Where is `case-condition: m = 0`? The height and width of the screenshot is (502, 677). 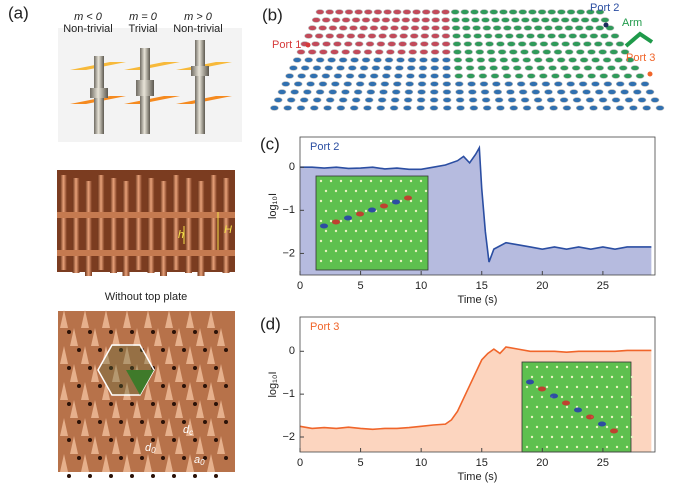 case-condition: m = 0 is located at coordinates (143, 17).